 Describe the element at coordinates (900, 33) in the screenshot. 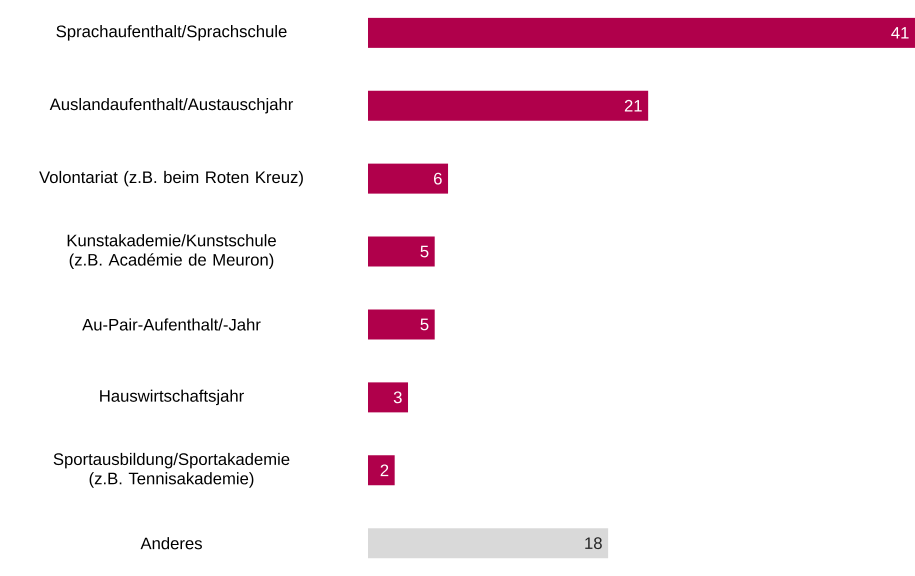

I see `data-label: 41` at that location.